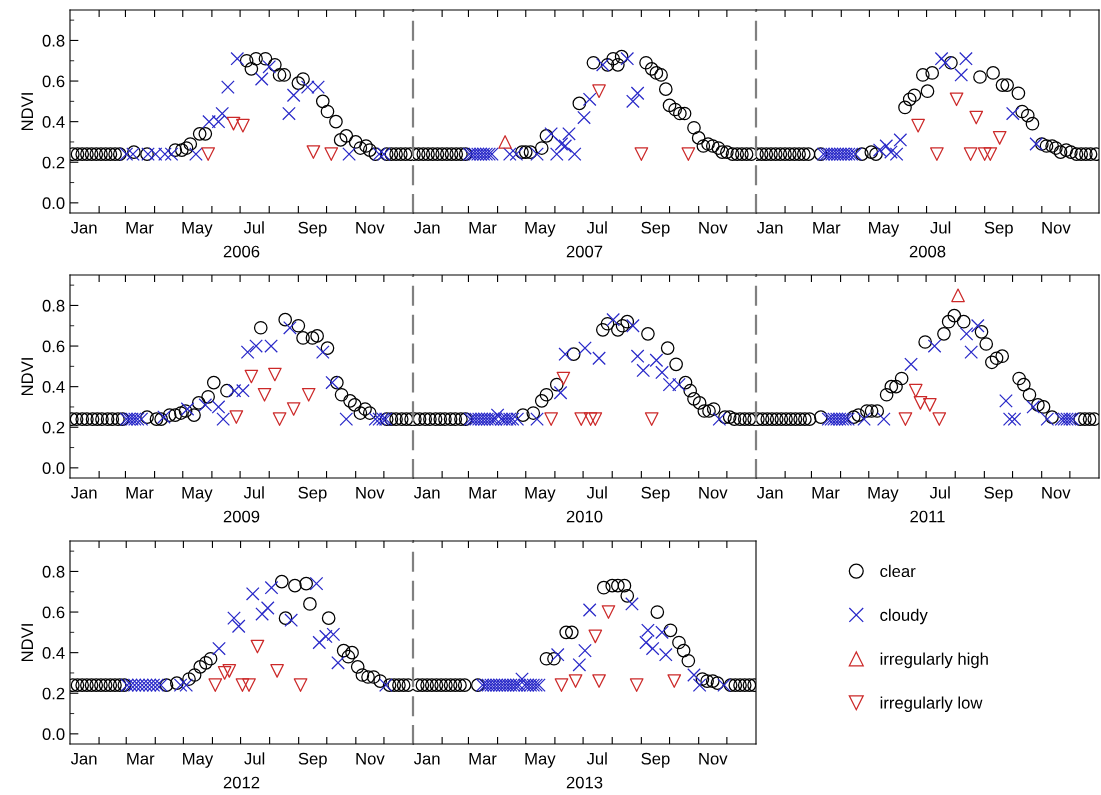 This screenshot has height=795, width=1101. I want to click on legend-label: clear, so click(898, 571).